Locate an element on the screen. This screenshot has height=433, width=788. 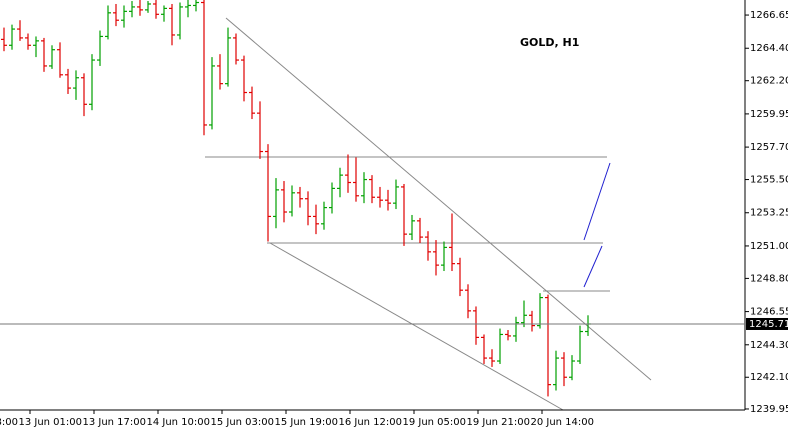
y-tick-label: 1242.10 is located at coordinates (769, 377).